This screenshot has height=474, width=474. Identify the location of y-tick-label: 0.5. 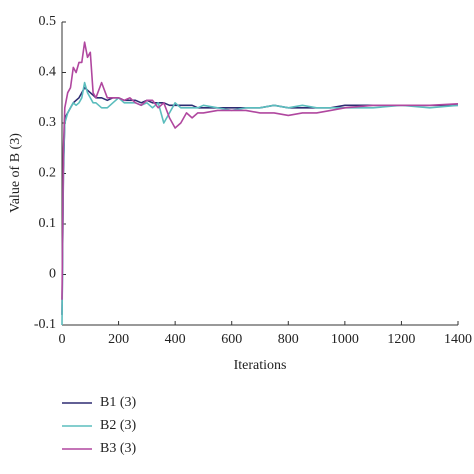
(48, 21).